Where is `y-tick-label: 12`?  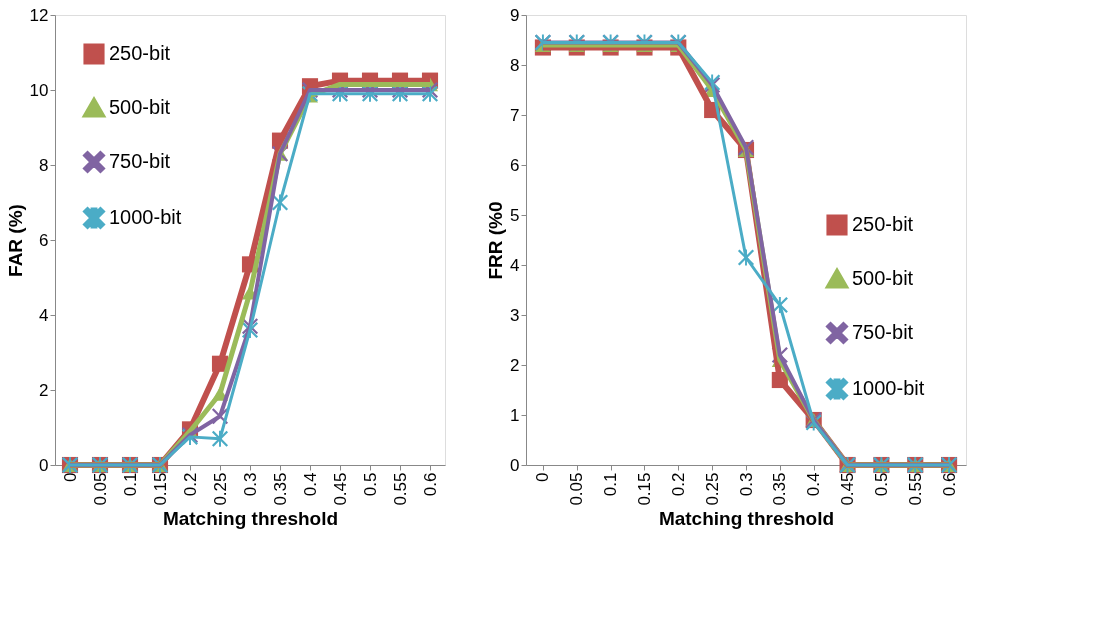
y-tick-label: 12 is located at coordinates (39, 15).